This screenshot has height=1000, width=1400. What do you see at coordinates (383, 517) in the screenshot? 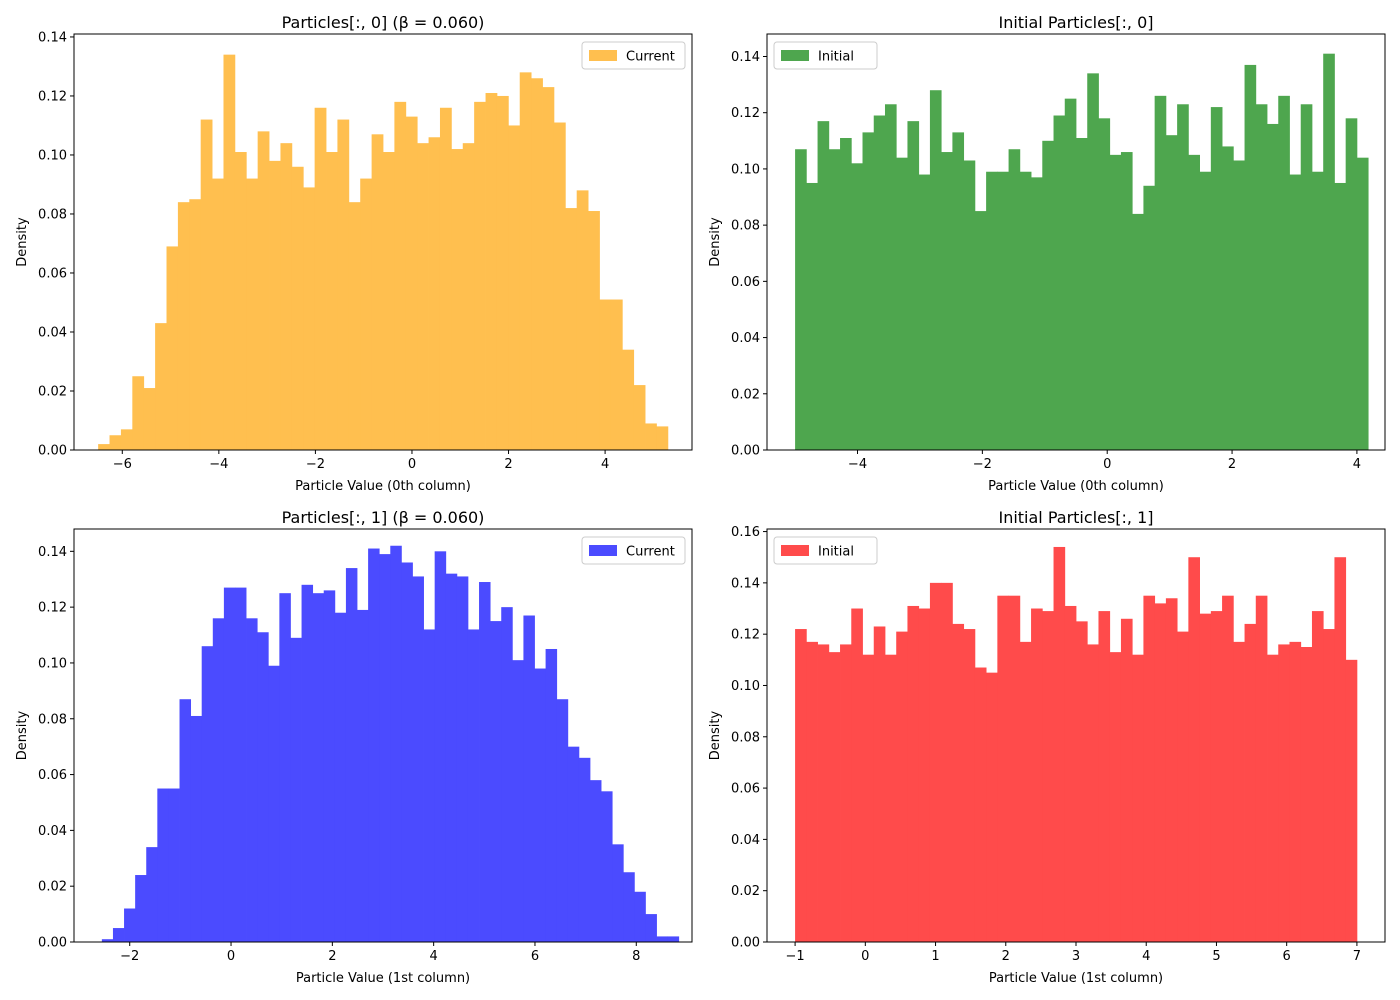
I see `chart-title: Particles[:, 1] (β = 0.060)` at bounding box center [383, 517].